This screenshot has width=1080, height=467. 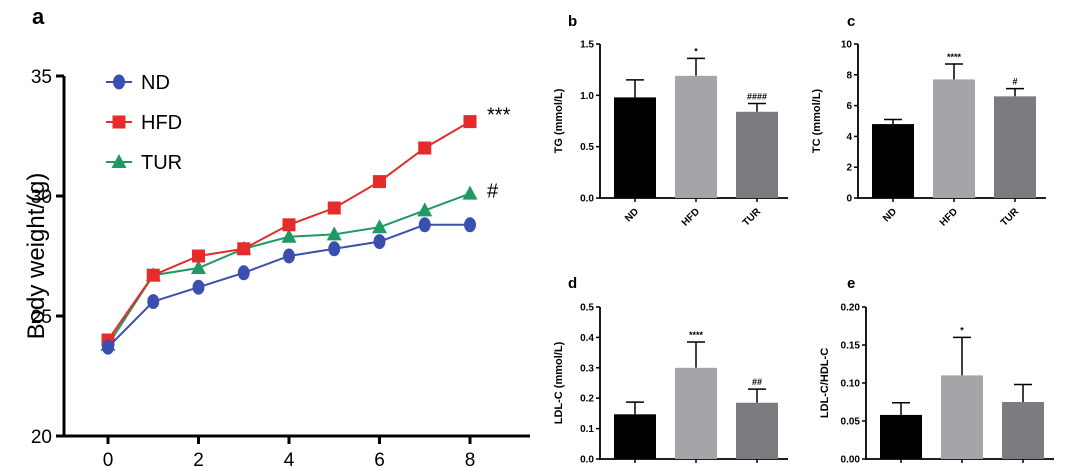 I want to click on series-nd, so click(x=289, y=286).